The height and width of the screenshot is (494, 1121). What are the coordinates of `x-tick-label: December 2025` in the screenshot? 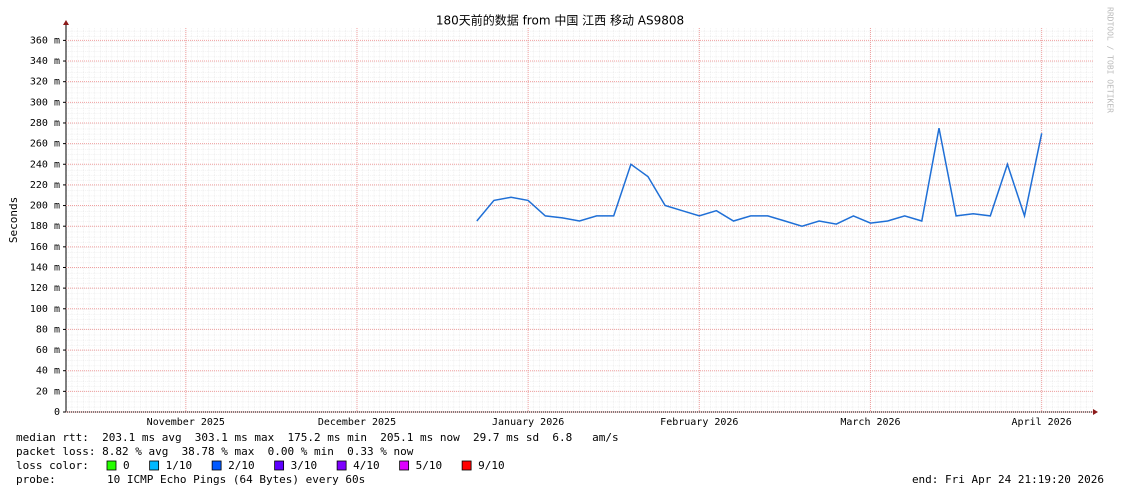 It's located at (357, 422).